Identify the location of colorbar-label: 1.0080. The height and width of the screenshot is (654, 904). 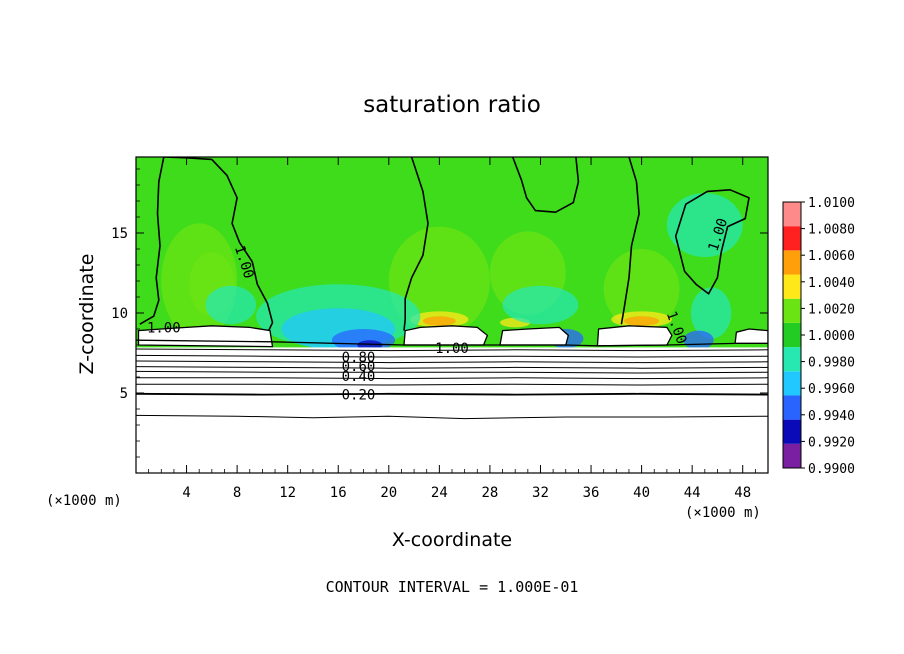
(831, 230).